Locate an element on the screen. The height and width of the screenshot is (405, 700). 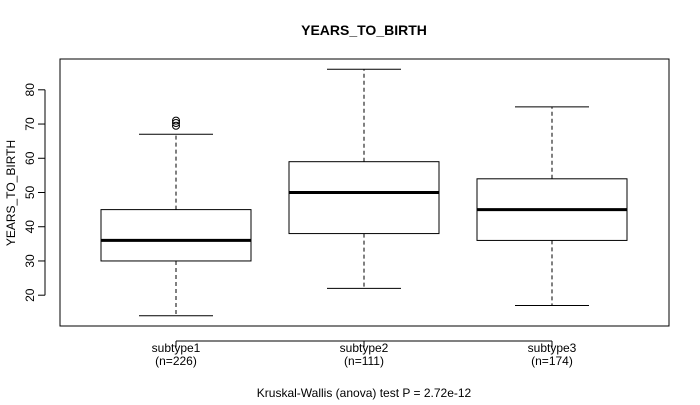
group-subtype1-label: subtype1 is located at coordinates (176, 348).